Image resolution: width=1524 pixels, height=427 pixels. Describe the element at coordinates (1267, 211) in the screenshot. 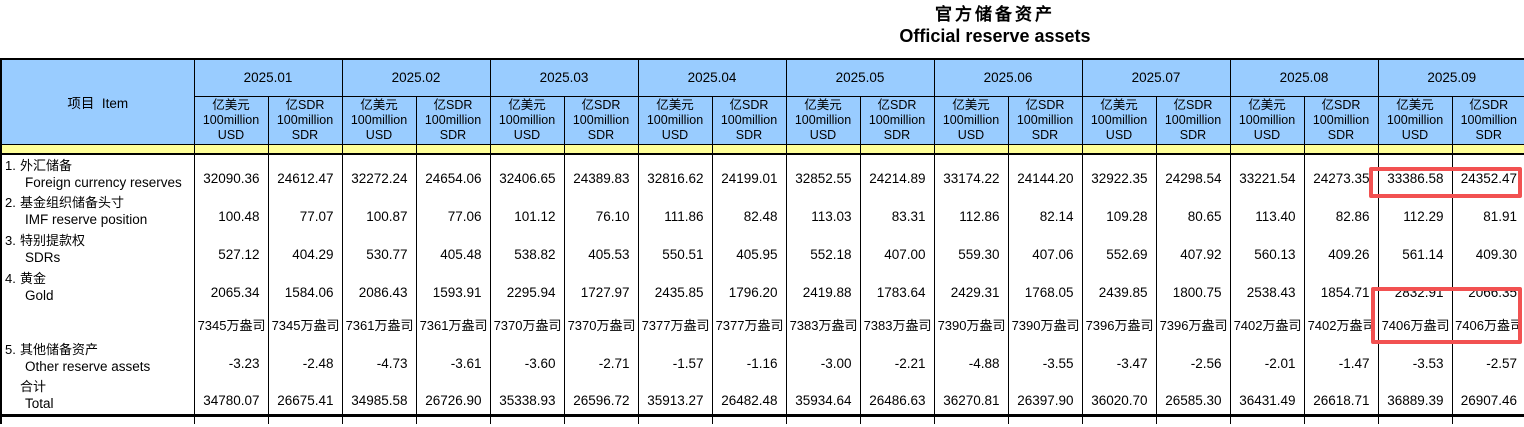

I see `value-cell: 113.40` at that location.